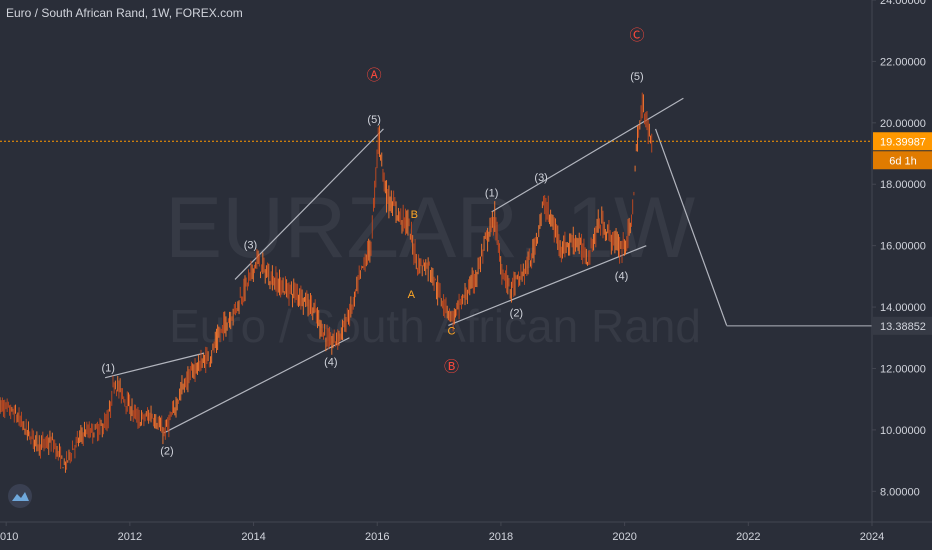 Image resolution: width=932 pixels, height=550 pixels. Describe the element at coordinates (903, 124) in the screenshot. I see `y-tick-label: 20.00000` at that location.